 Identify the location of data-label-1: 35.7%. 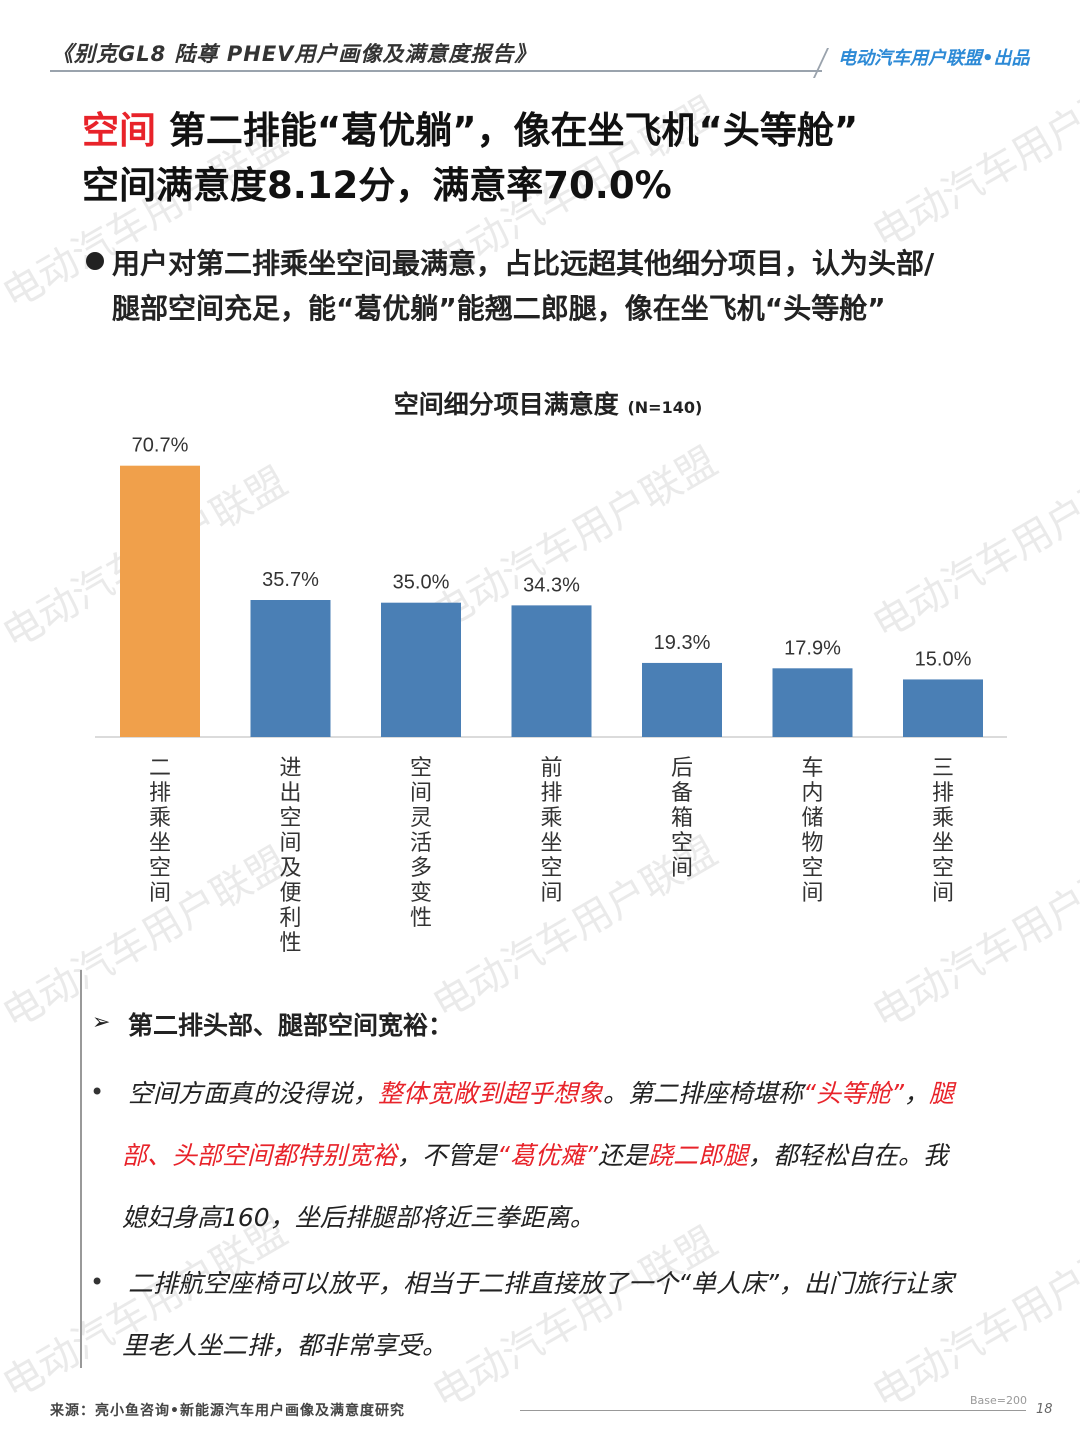
(290, 580).